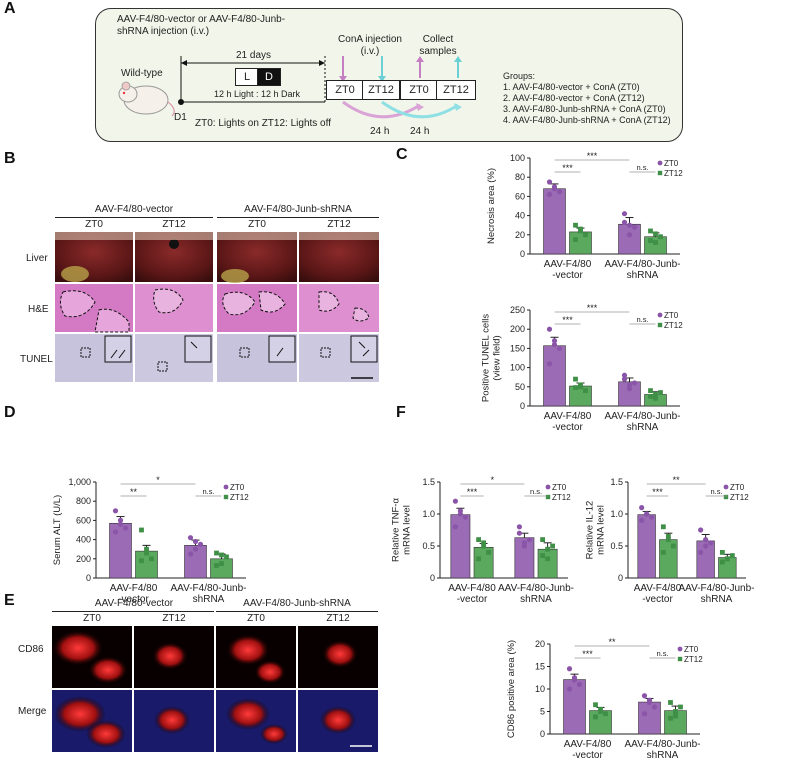 The width and height of the screenshot is (787, 764). I want to click on panel-label-d: D, so click(10, 412).